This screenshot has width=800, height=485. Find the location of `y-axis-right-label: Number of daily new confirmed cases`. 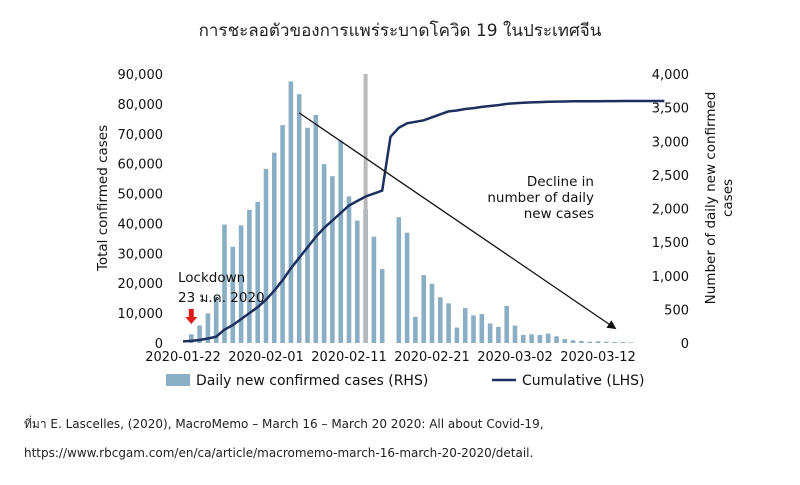

y-axis-right-label: Number of daily new confirmed cases is located at coordinates (719, 198).